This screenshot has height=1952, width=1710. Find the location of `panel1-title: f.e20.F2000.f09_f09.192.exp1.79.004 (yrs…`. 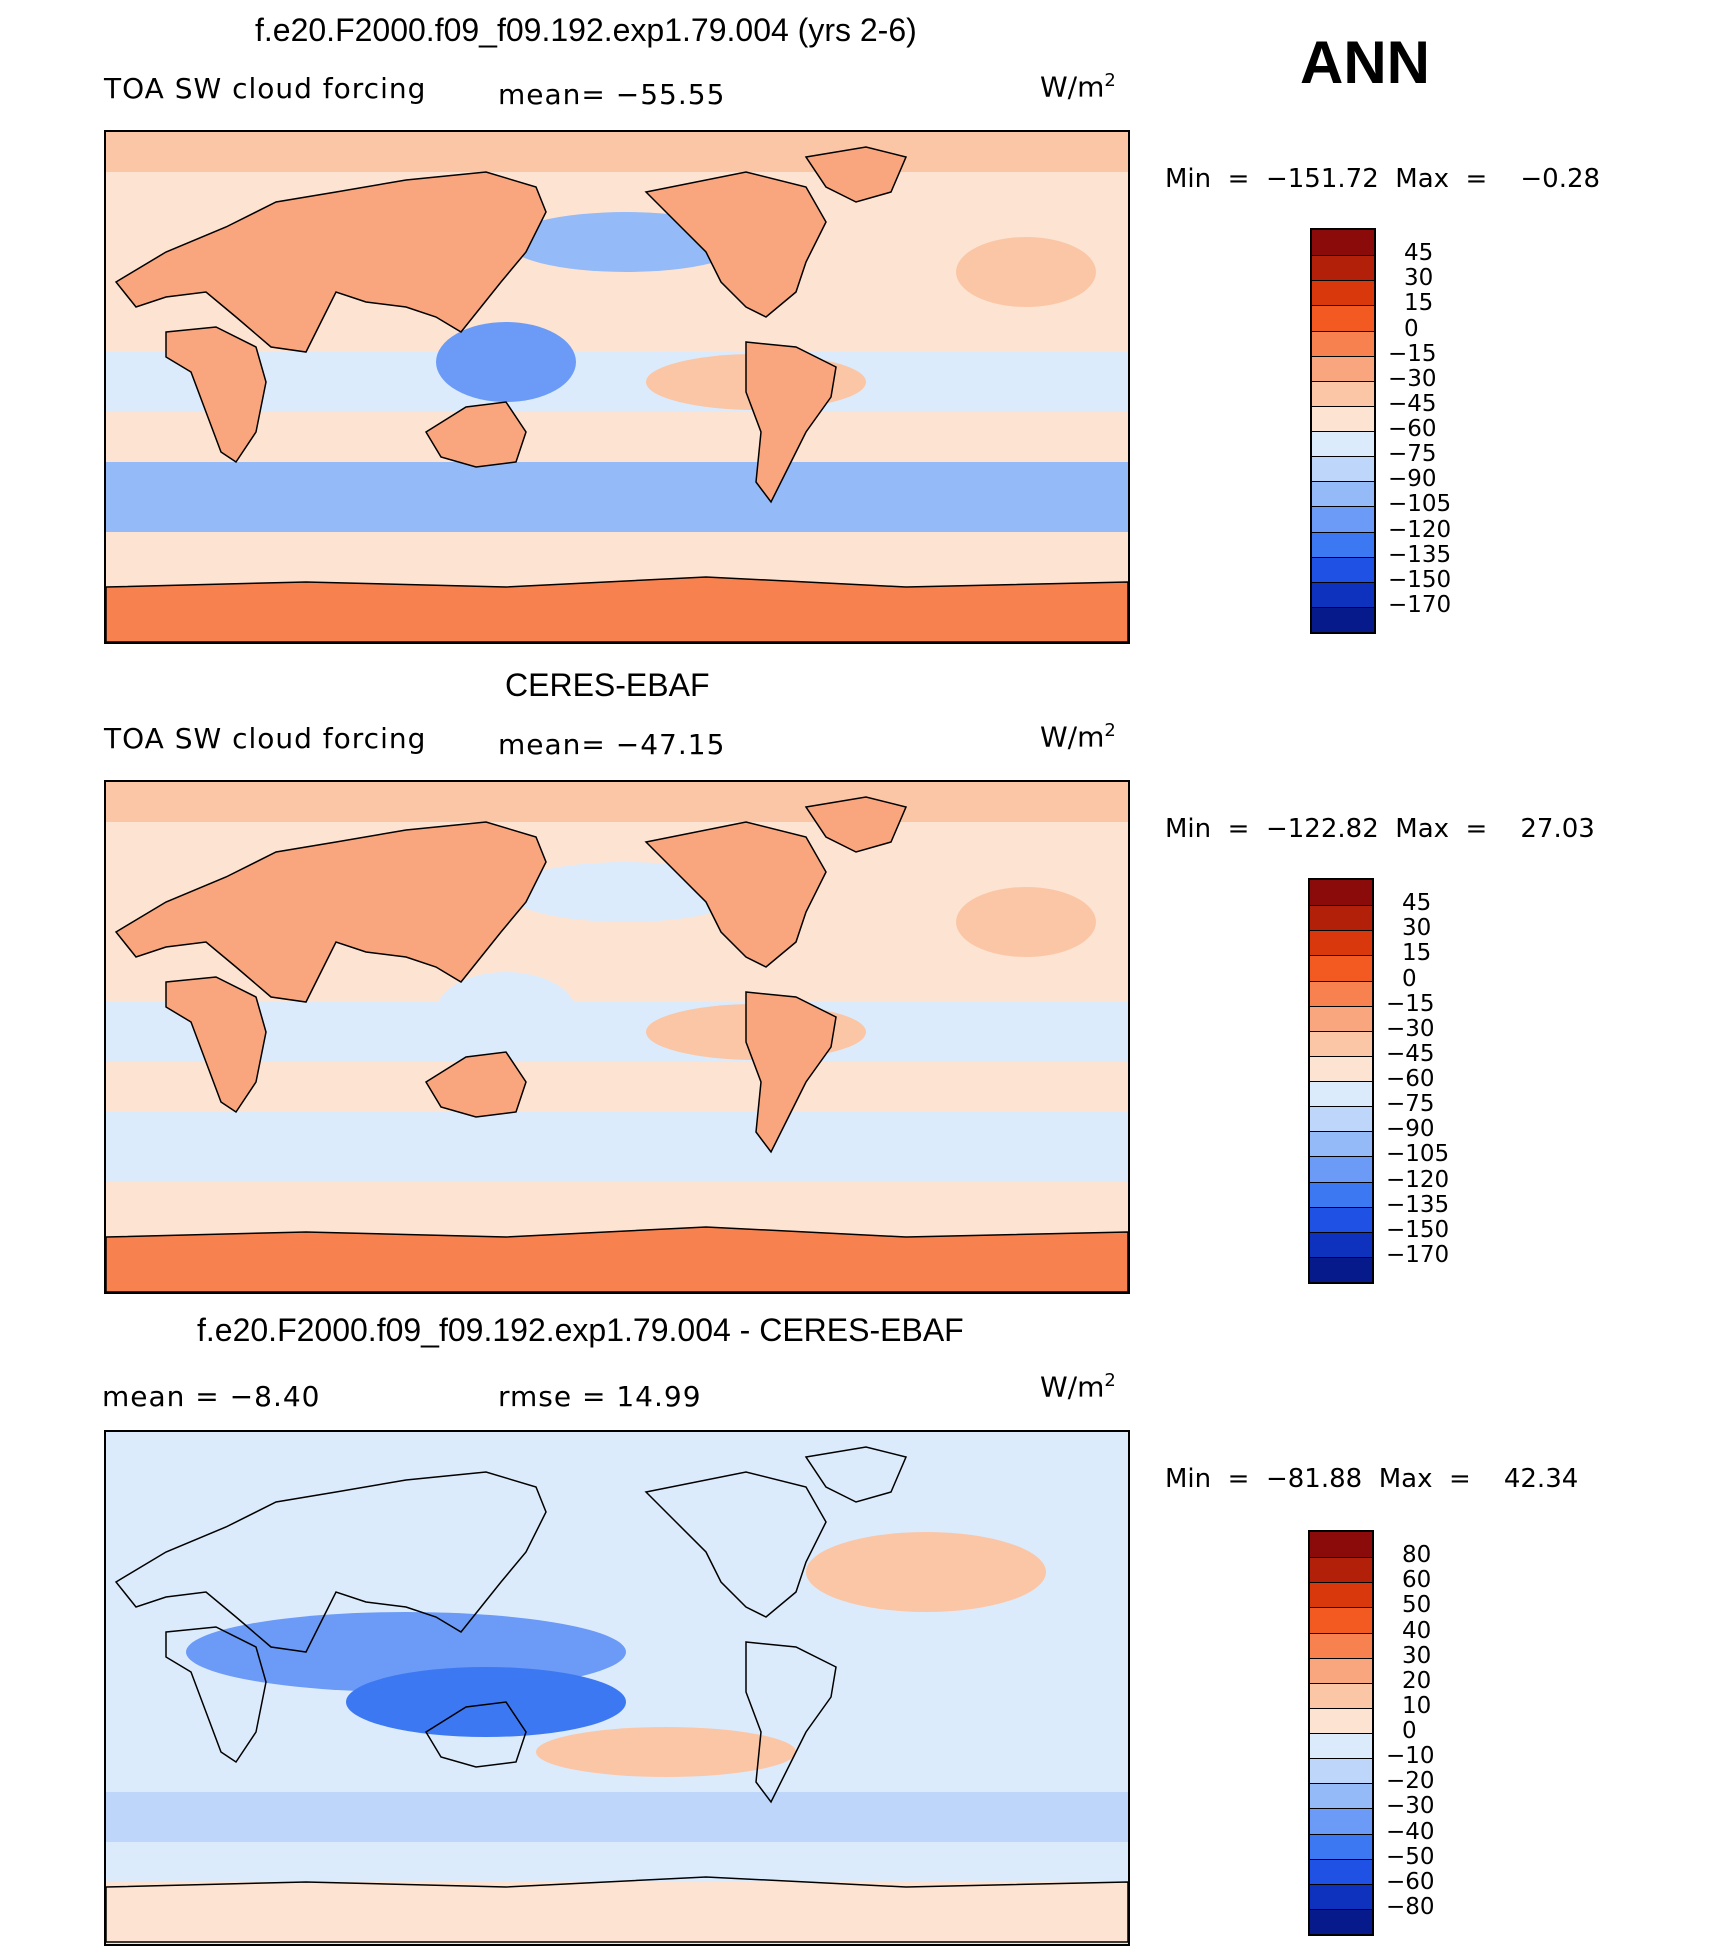

panel1-title: f.e20.F2000.f09_f09.192.exp1.79.004 (yrs… is located at coordinates (586, 30).